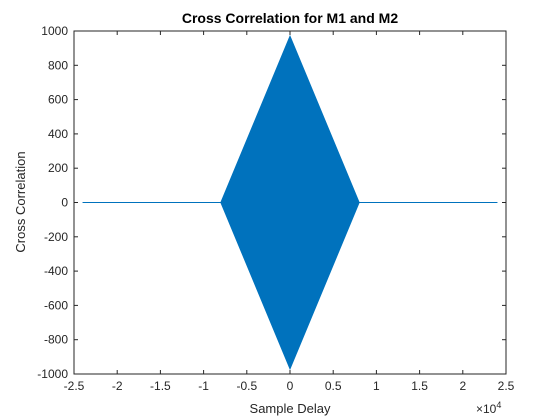  I want to click on x-multiplier: ×10⁴, so click(488, 408).